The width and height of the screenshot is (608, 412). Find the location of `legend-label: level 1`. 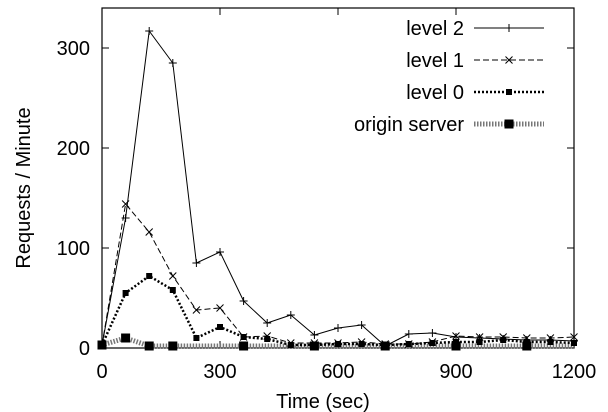

legend-label: level 1 is located at coordinates (435, 61).